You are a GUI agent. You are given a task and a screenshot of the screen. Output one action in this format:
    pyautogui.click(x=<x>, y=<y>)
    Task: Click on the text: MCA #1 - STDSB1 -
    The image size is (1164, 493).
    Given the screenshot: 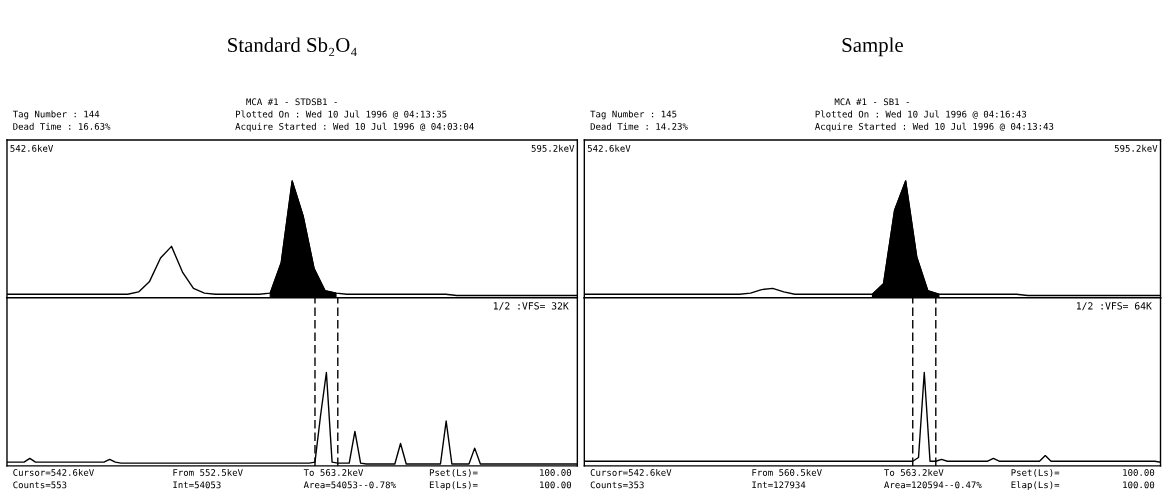 What is the action you would take?
    pyautogui.click(x=291, y=102)
    